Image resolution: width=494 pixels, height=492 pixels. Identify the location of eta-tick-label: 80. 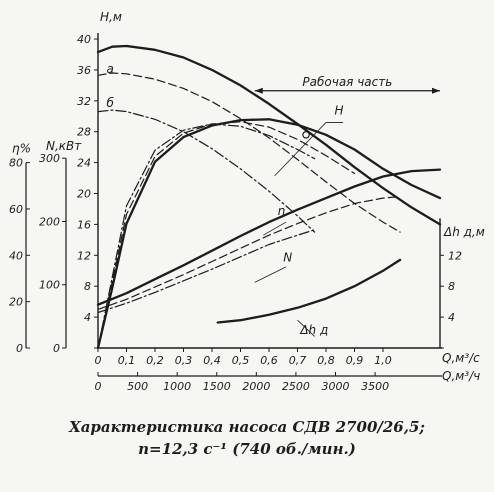
(16, 163).